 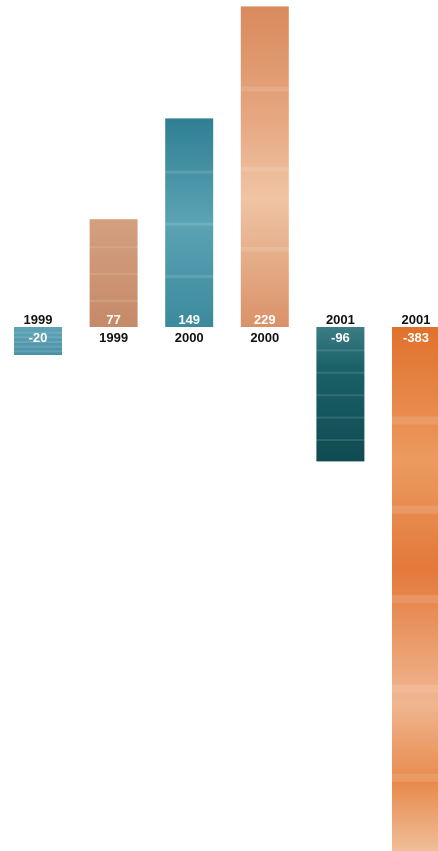 What do you see at coordinates (189, 319) in the screenshot?
I see `bar-value-label: 149` at bounding box center [189, 319].